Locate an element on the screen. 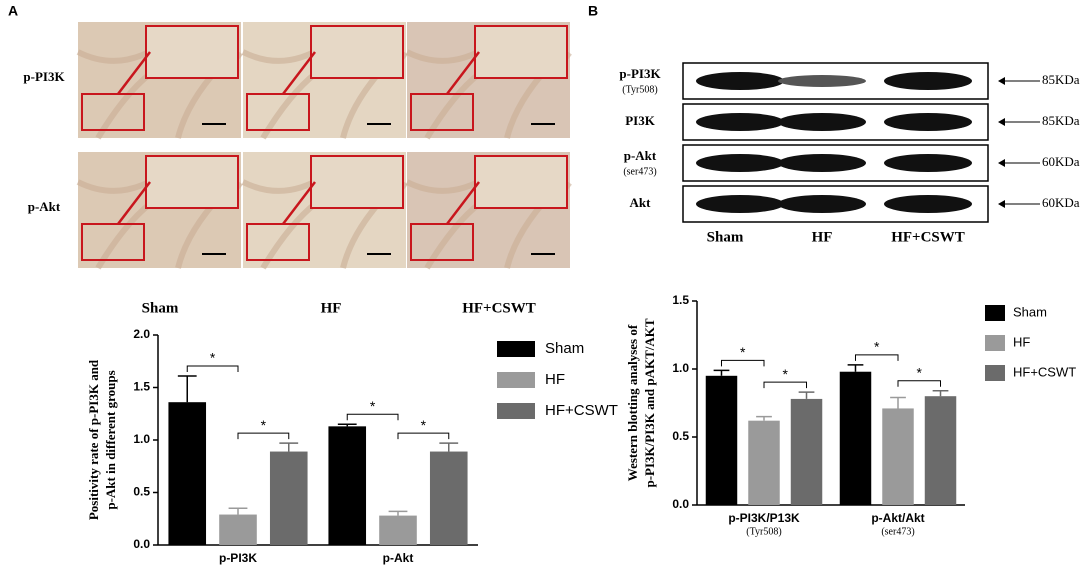  y-axis-label-line: Western blotting analyses of is located at coordinates (632, 402).